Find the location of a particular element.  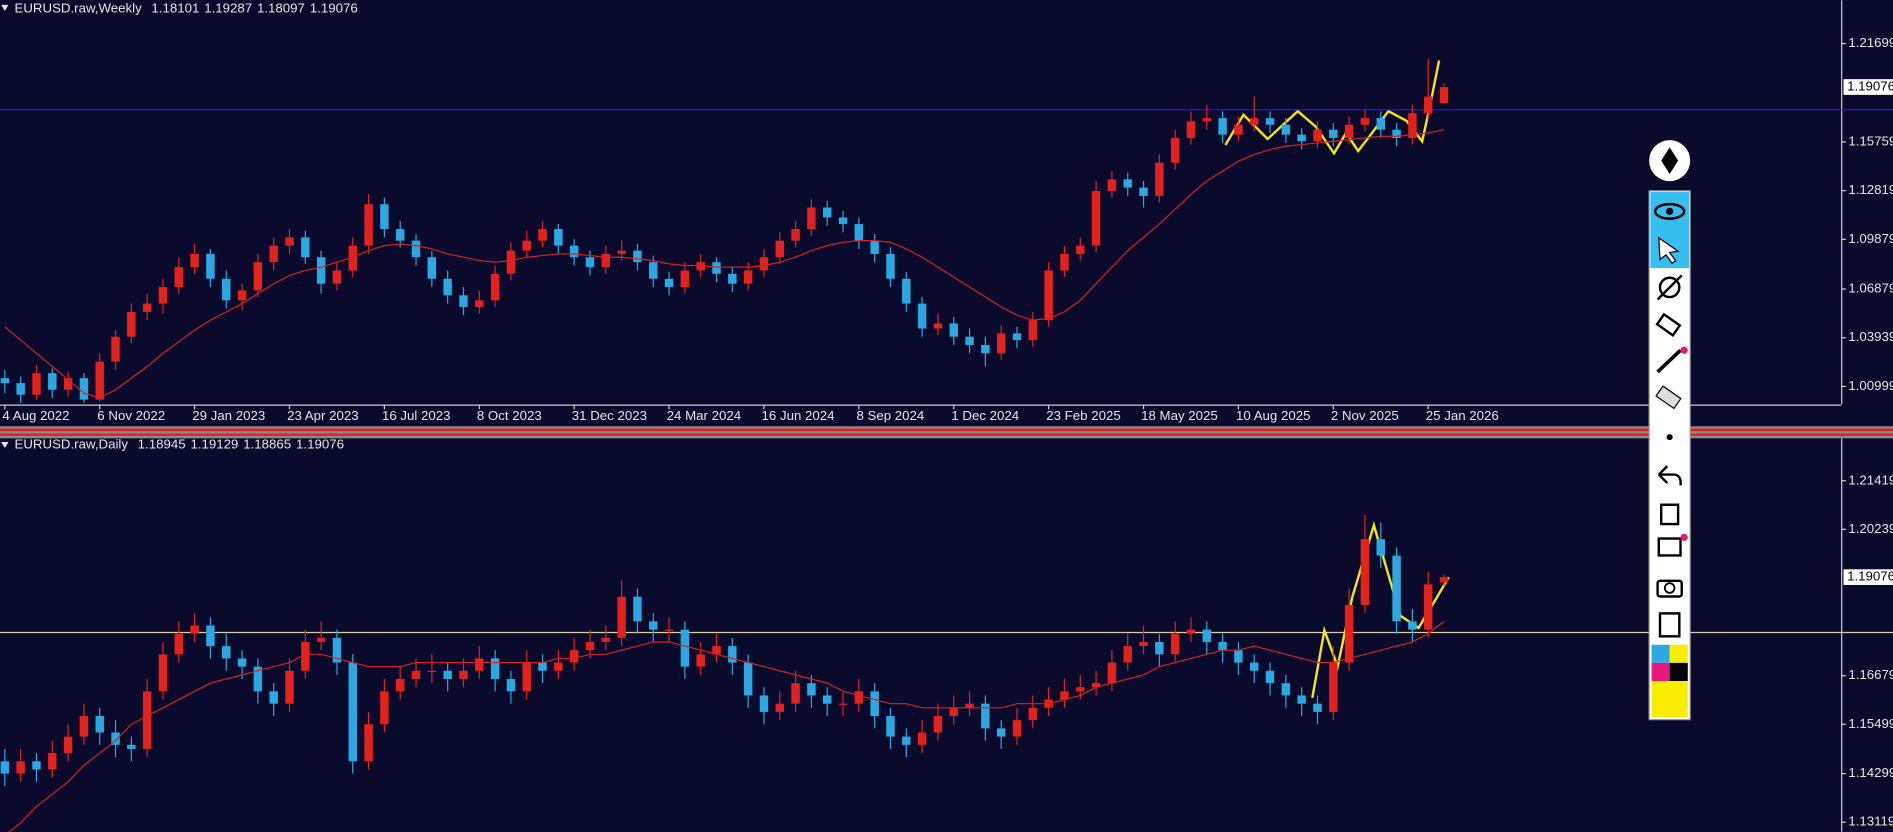

ohlc-value: 1.18865 is located at coordinates (267, 443).